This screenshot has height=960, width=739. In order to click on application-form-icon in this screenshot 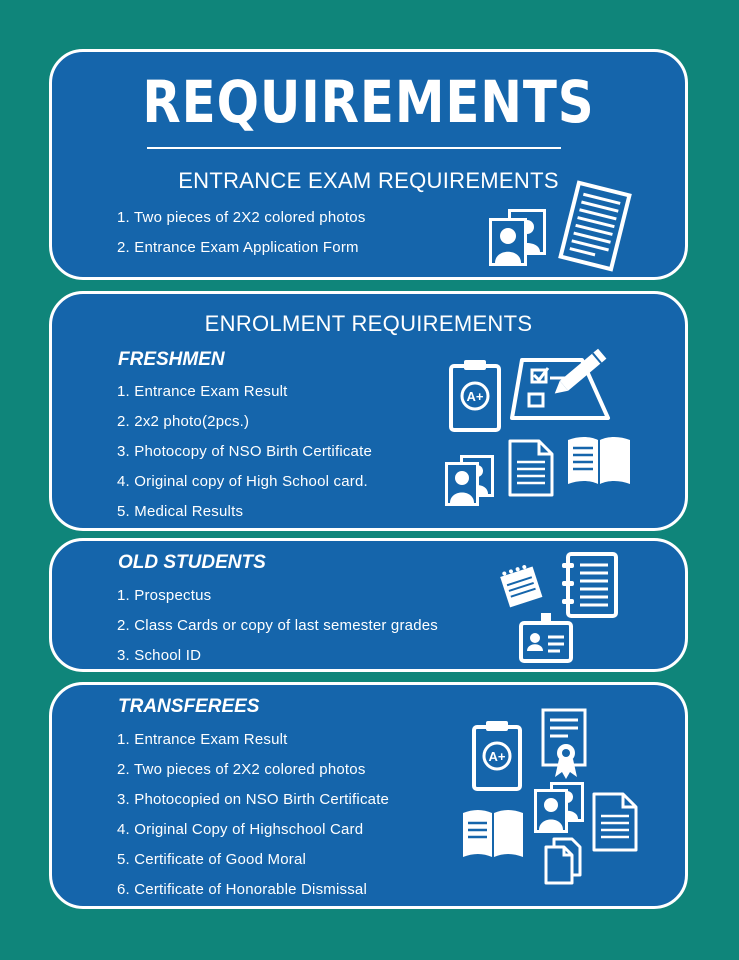, I will do `click(595, 226)`.